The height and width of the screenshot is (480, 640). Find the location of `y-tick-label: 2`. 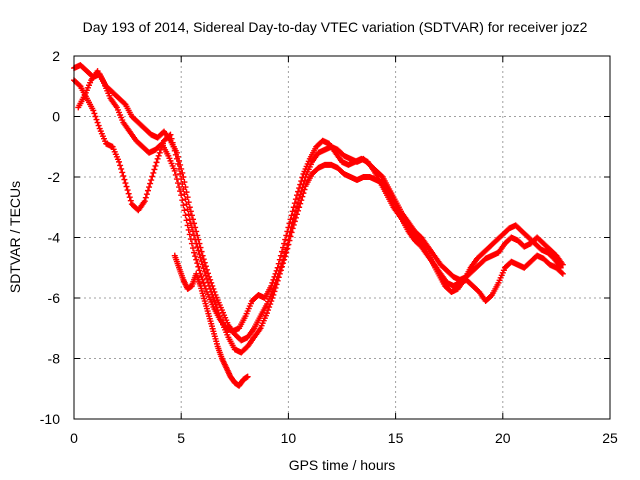

y-tick-label: 2 is located at coordinates (56, 56).